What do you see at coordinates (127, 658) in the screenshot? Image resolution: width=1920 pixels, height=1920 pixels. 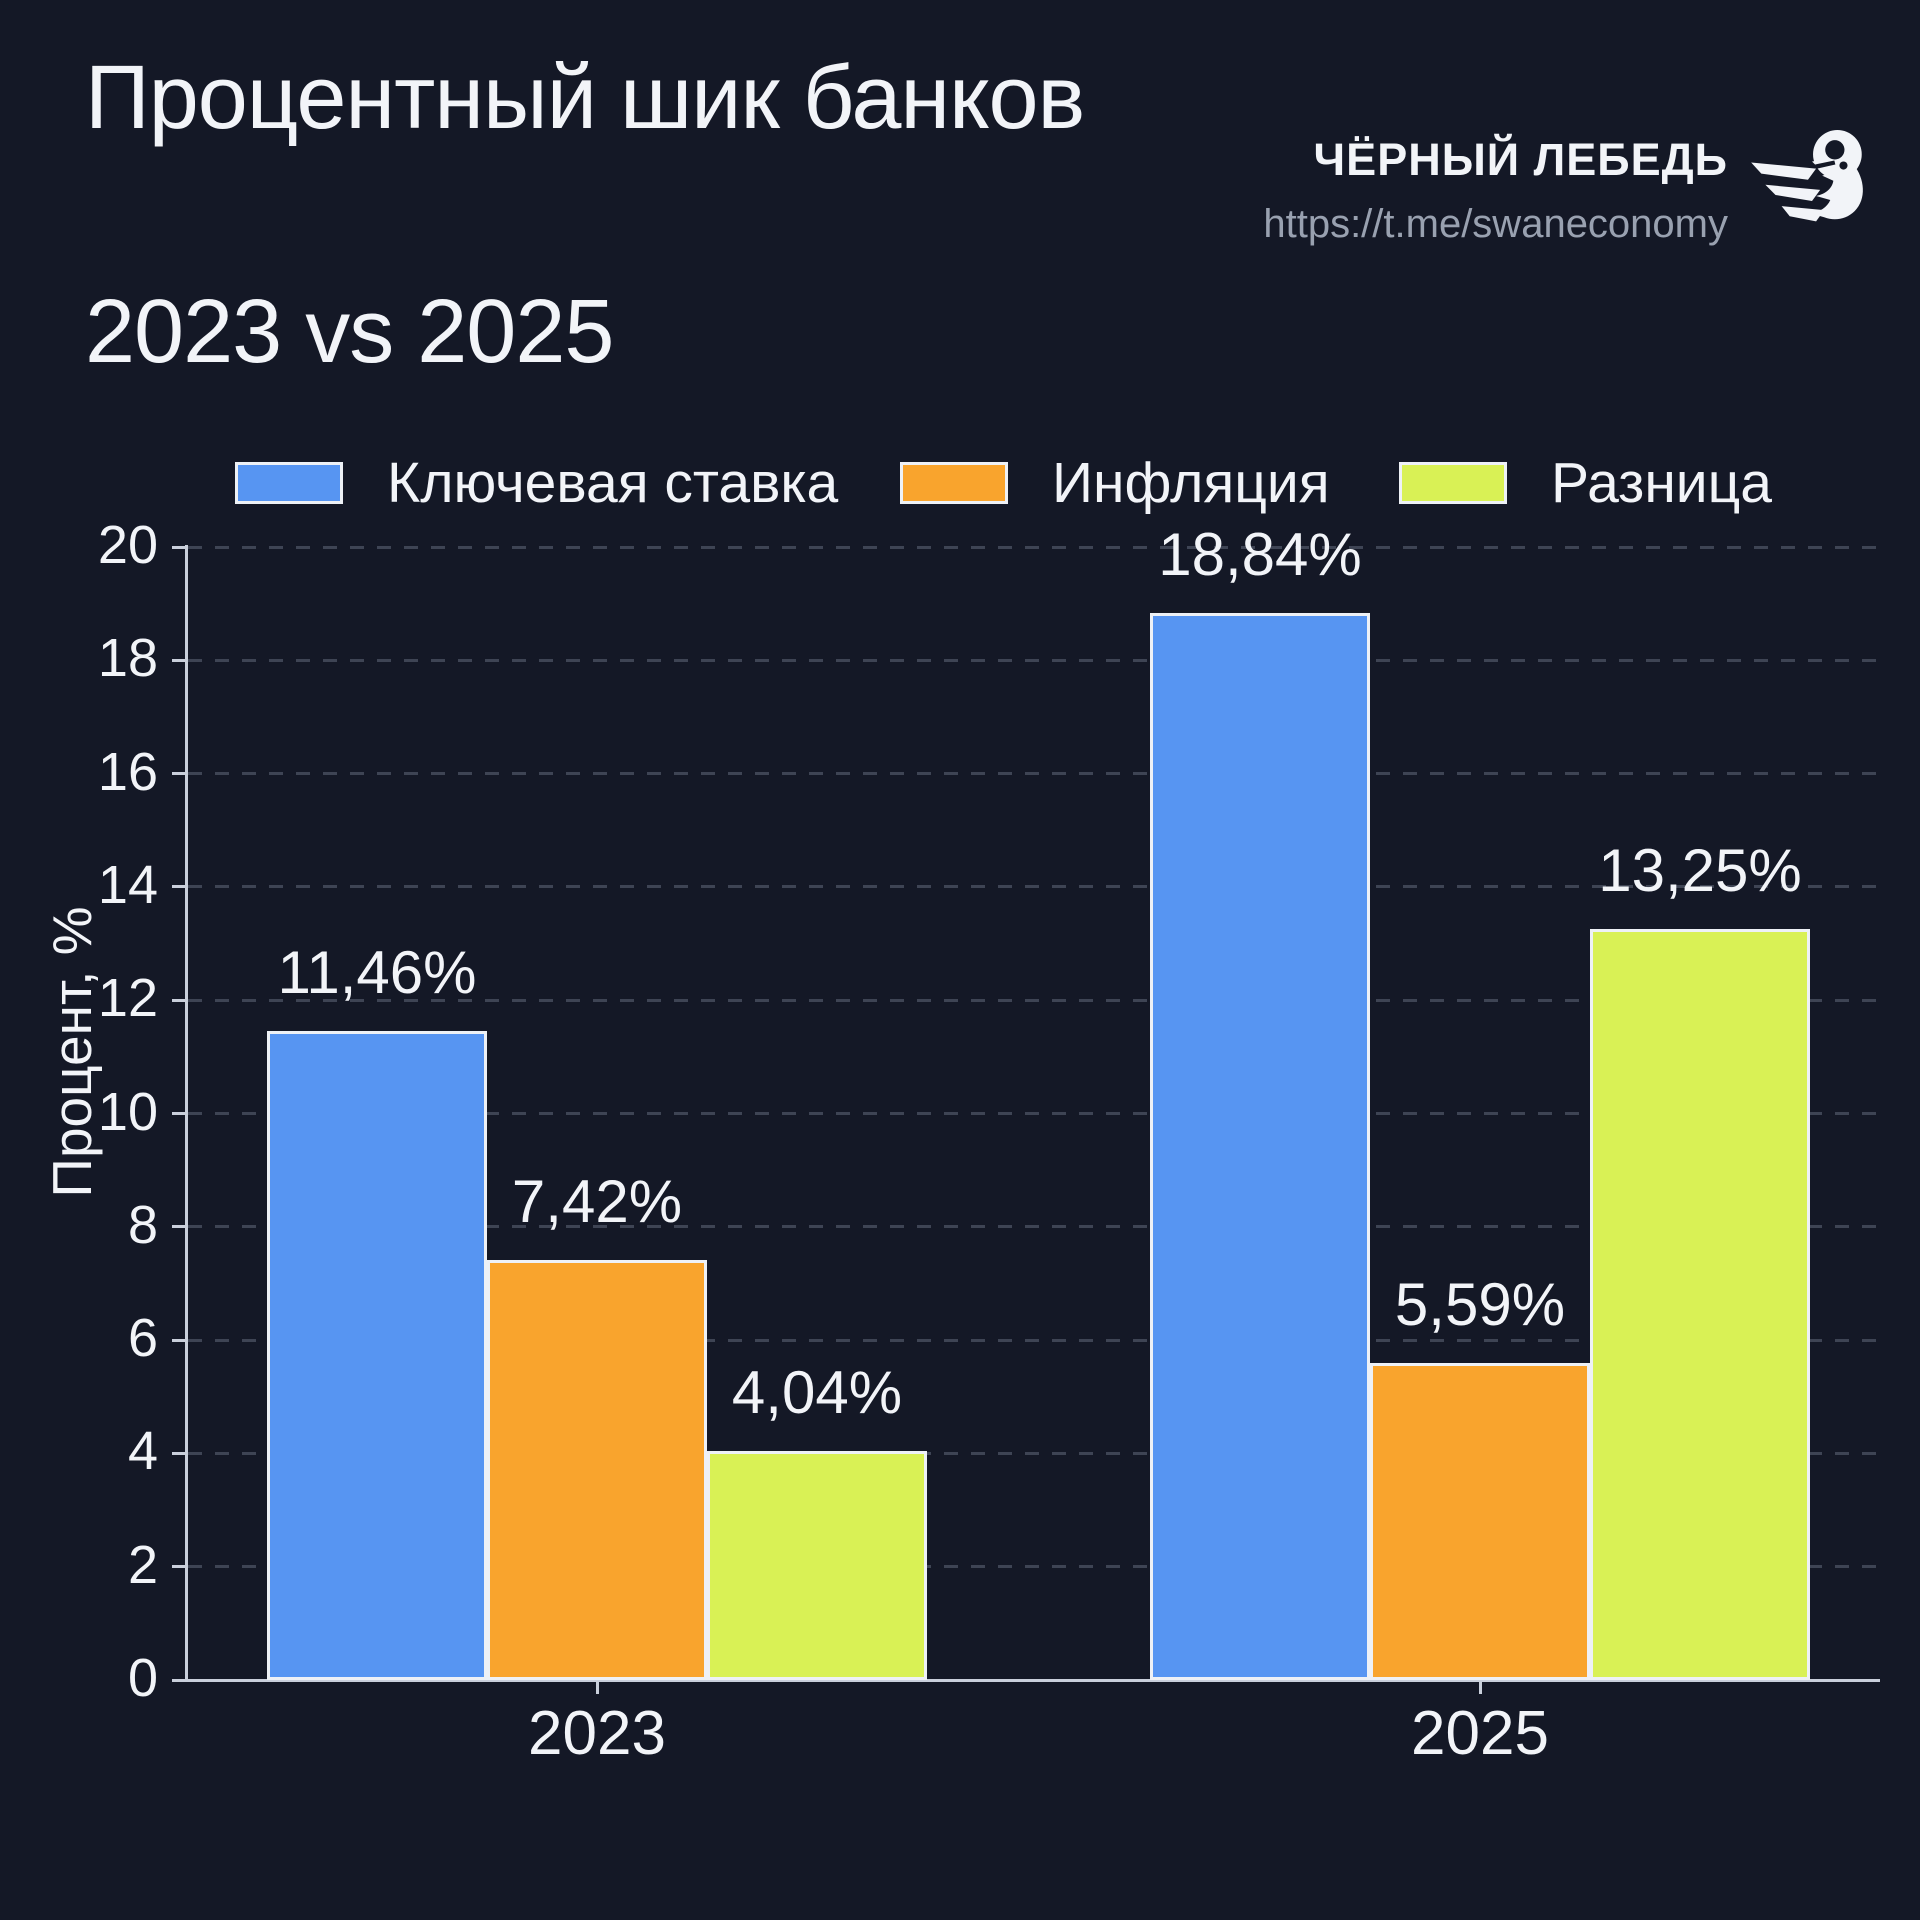 I see `y-tick-label-18: 18` at bounding box center [127, 658].